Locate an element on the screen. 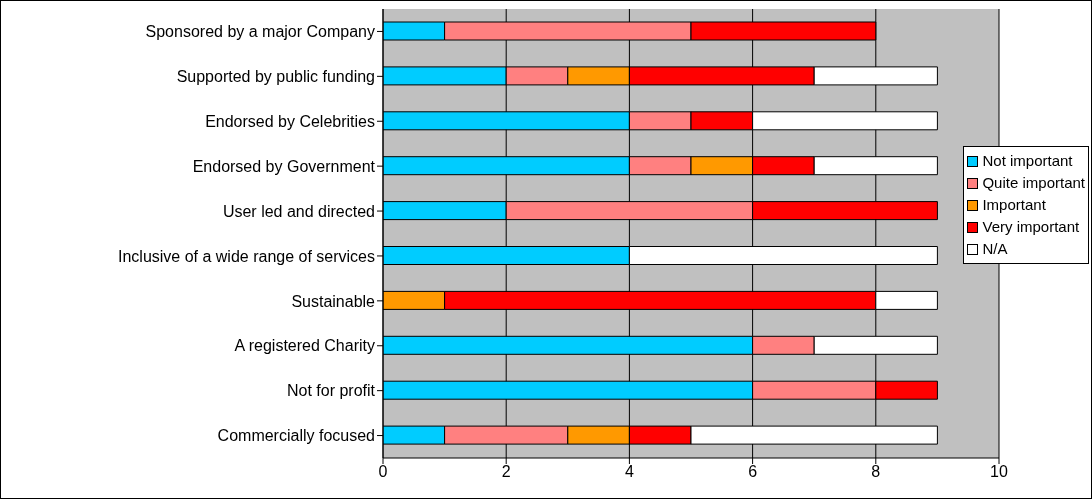 This screenshot has height=499, width=1092. y-tick-label: Sustainable is located at coordinates (333, 301).